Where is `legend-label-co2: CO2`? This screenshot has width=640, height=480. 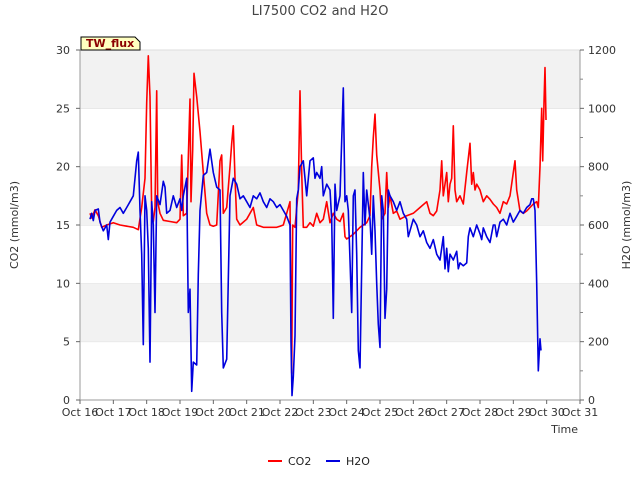 legend-label-co2: CO2 is located at coordinates (299, 461).